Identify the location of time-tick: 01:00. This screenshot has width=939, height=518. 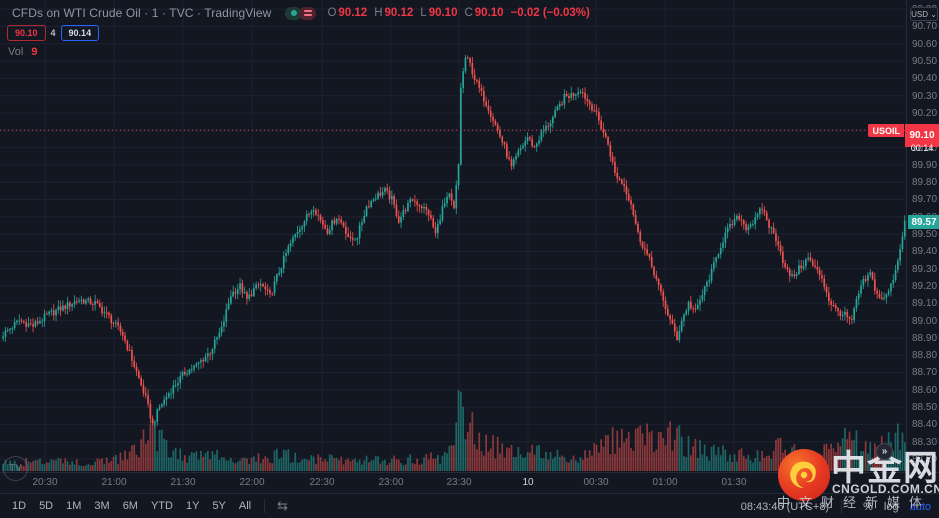
(665, 482).